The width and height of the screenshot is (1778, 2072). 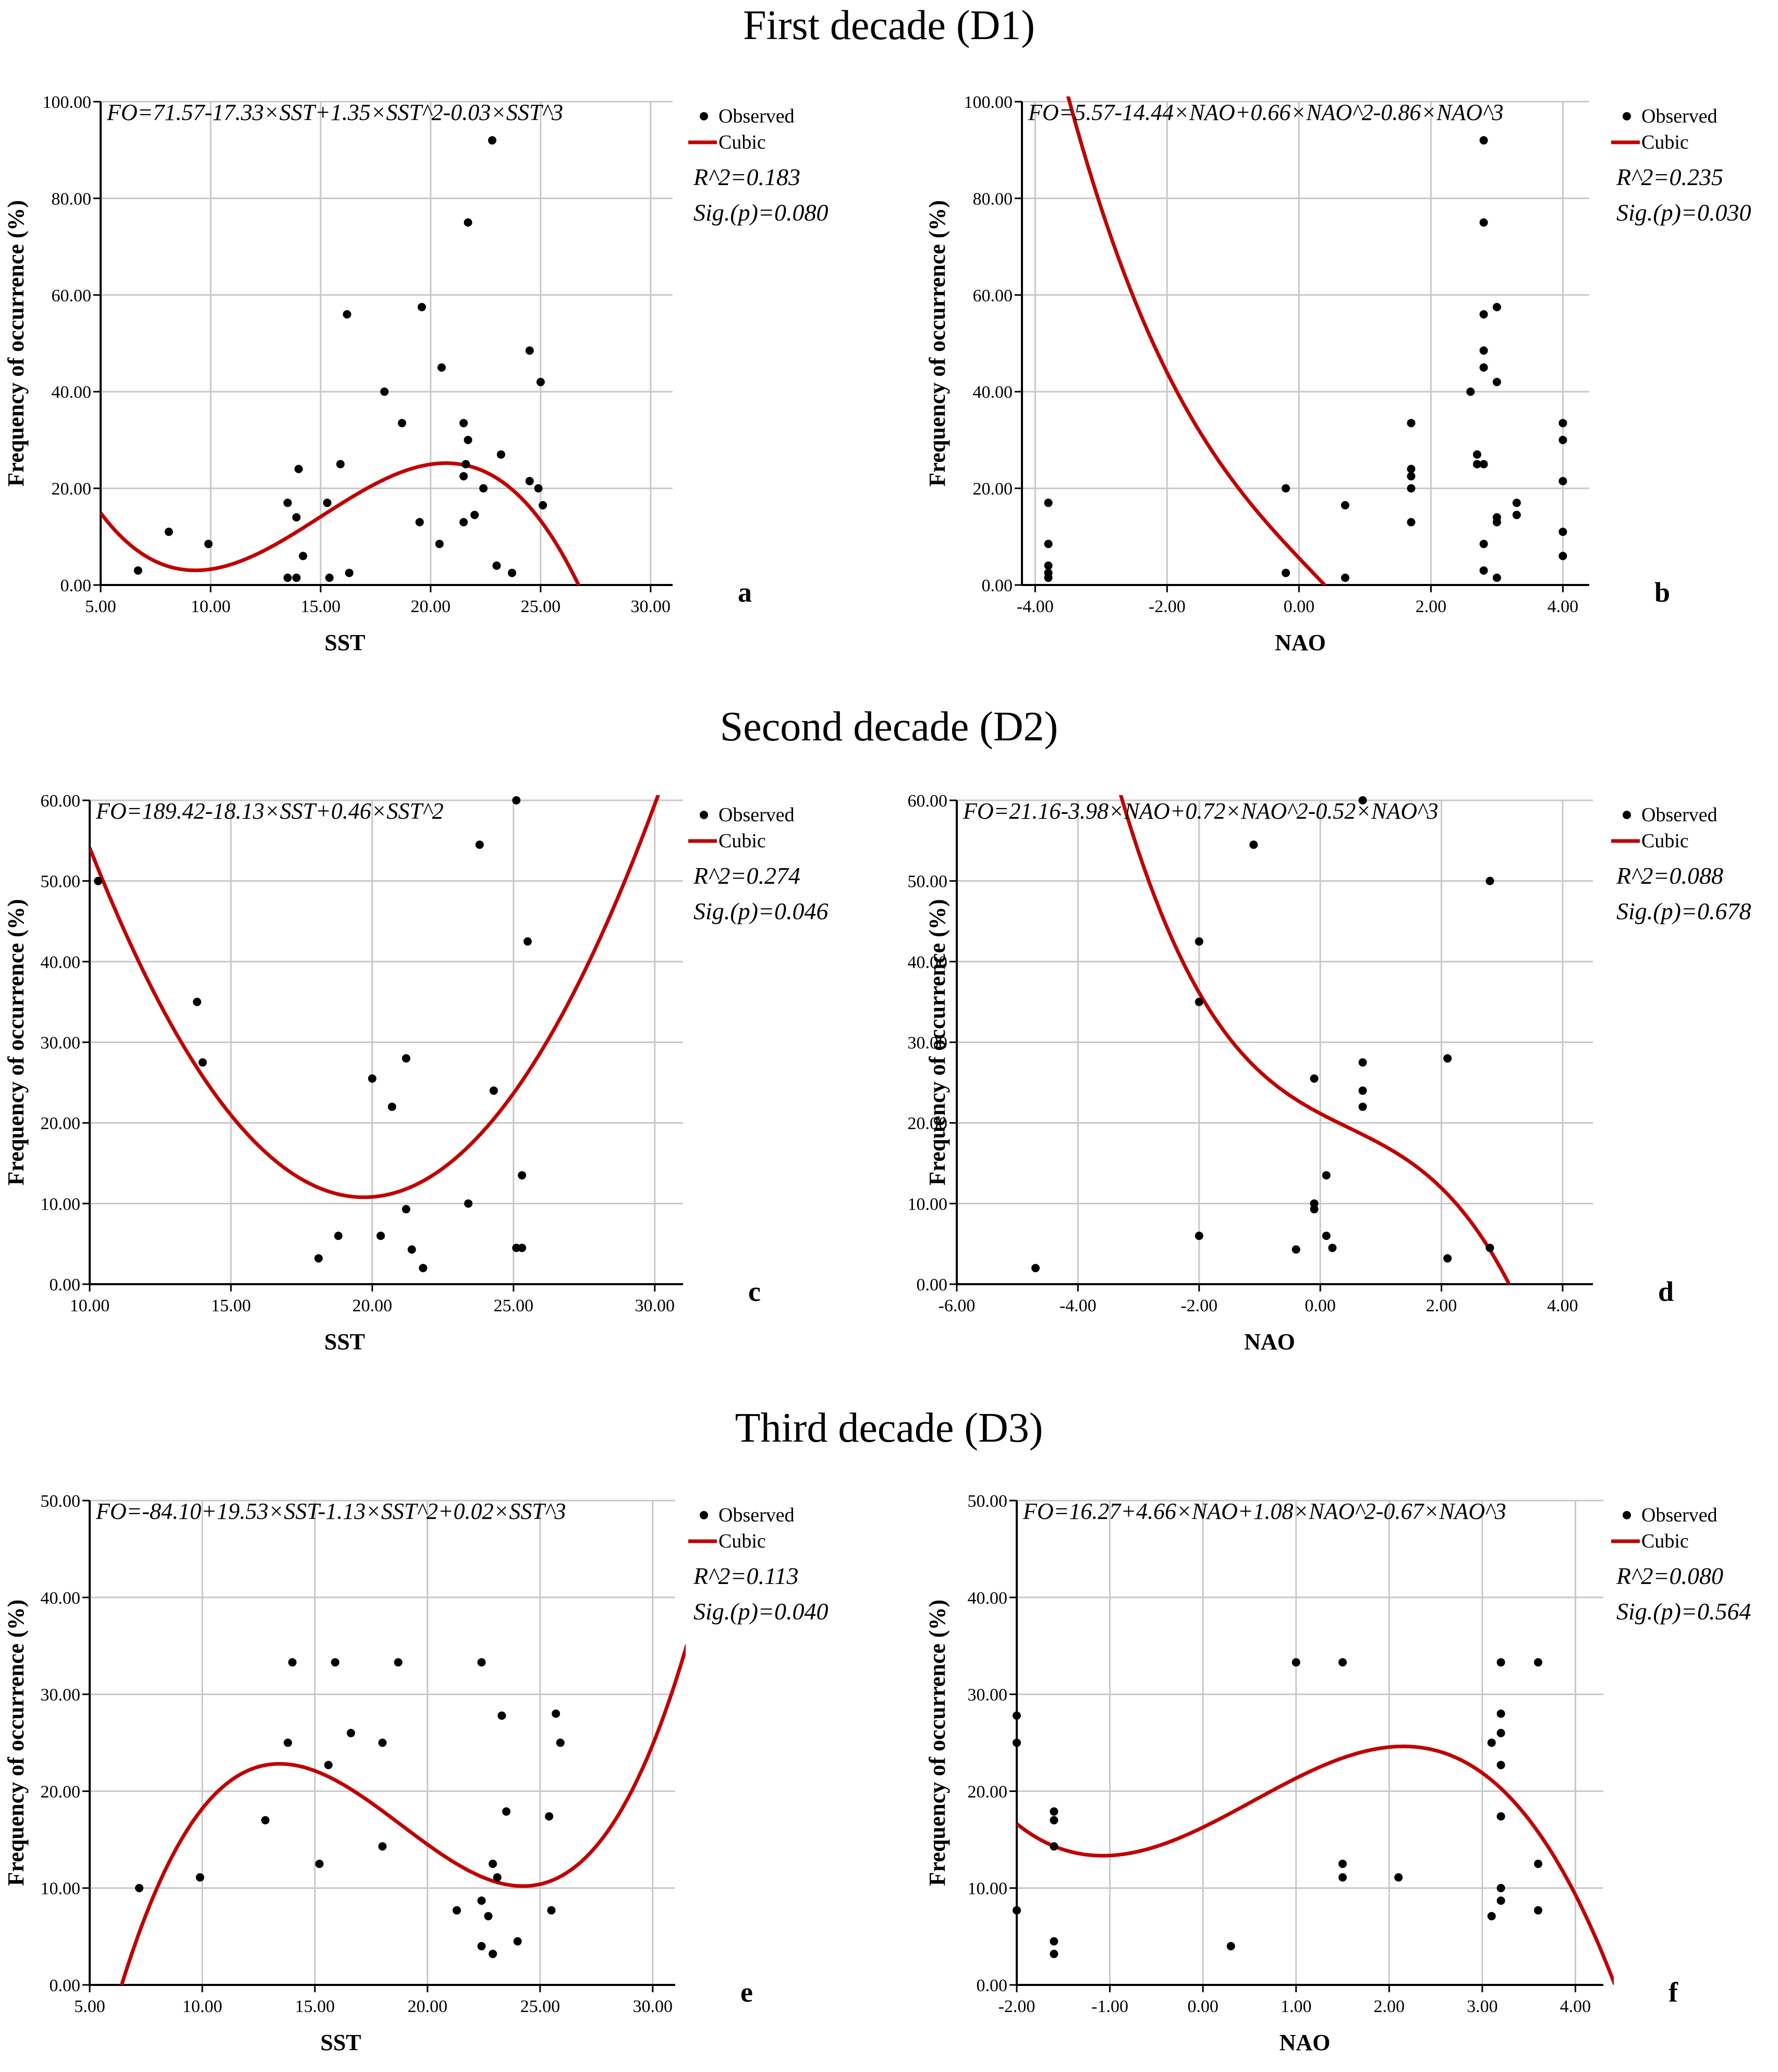 What do you see at coordinates (1683, 1611) in the screenshot?
I see `significance-label: Sig.(p)=0.564` at bounding box center [1683, 1611].